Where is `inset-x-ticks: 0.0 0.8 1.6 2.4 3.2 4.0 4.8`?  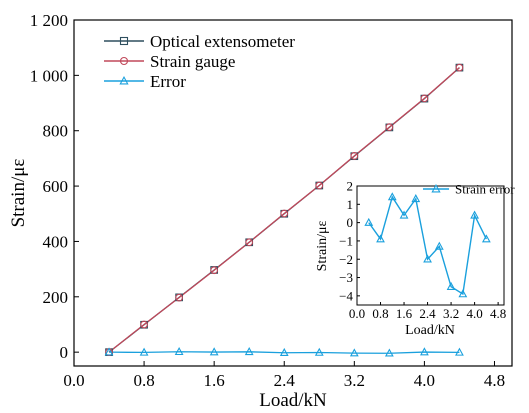
inset-x-ticks: 0.0 0.8 1.6 2.4 3.2 4.0 4.8 is located at coordinates (427, 311).